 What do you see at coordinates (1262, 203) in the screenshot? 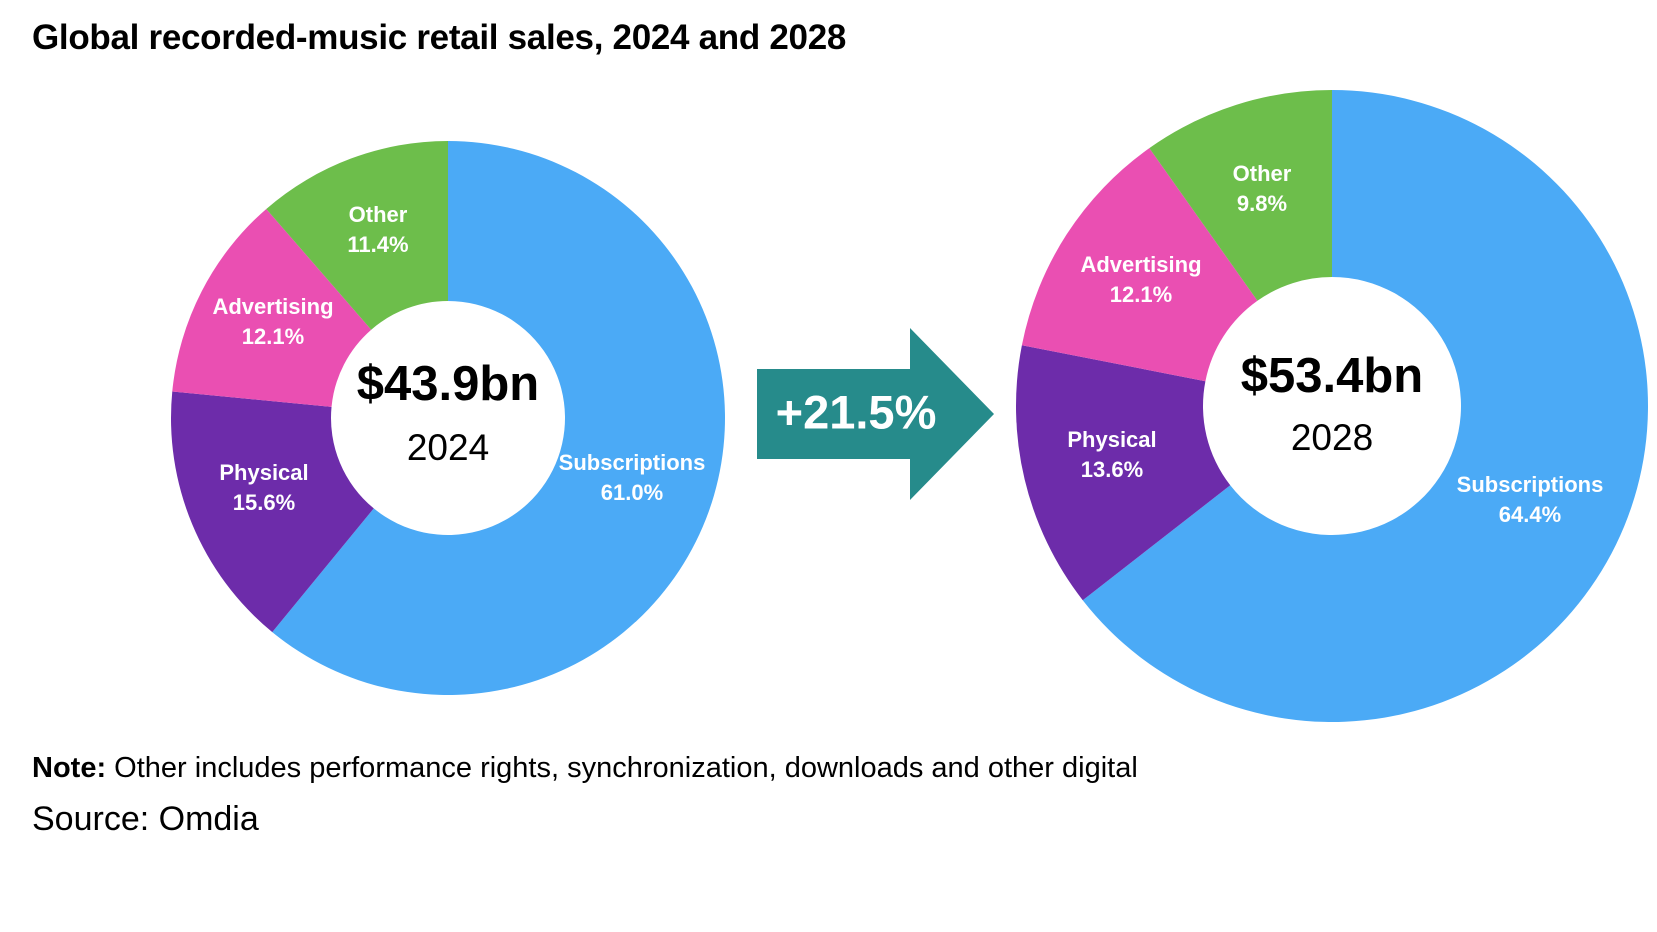
I see `slice-value-other: 9.8%` at bounding box center [1262, 203].